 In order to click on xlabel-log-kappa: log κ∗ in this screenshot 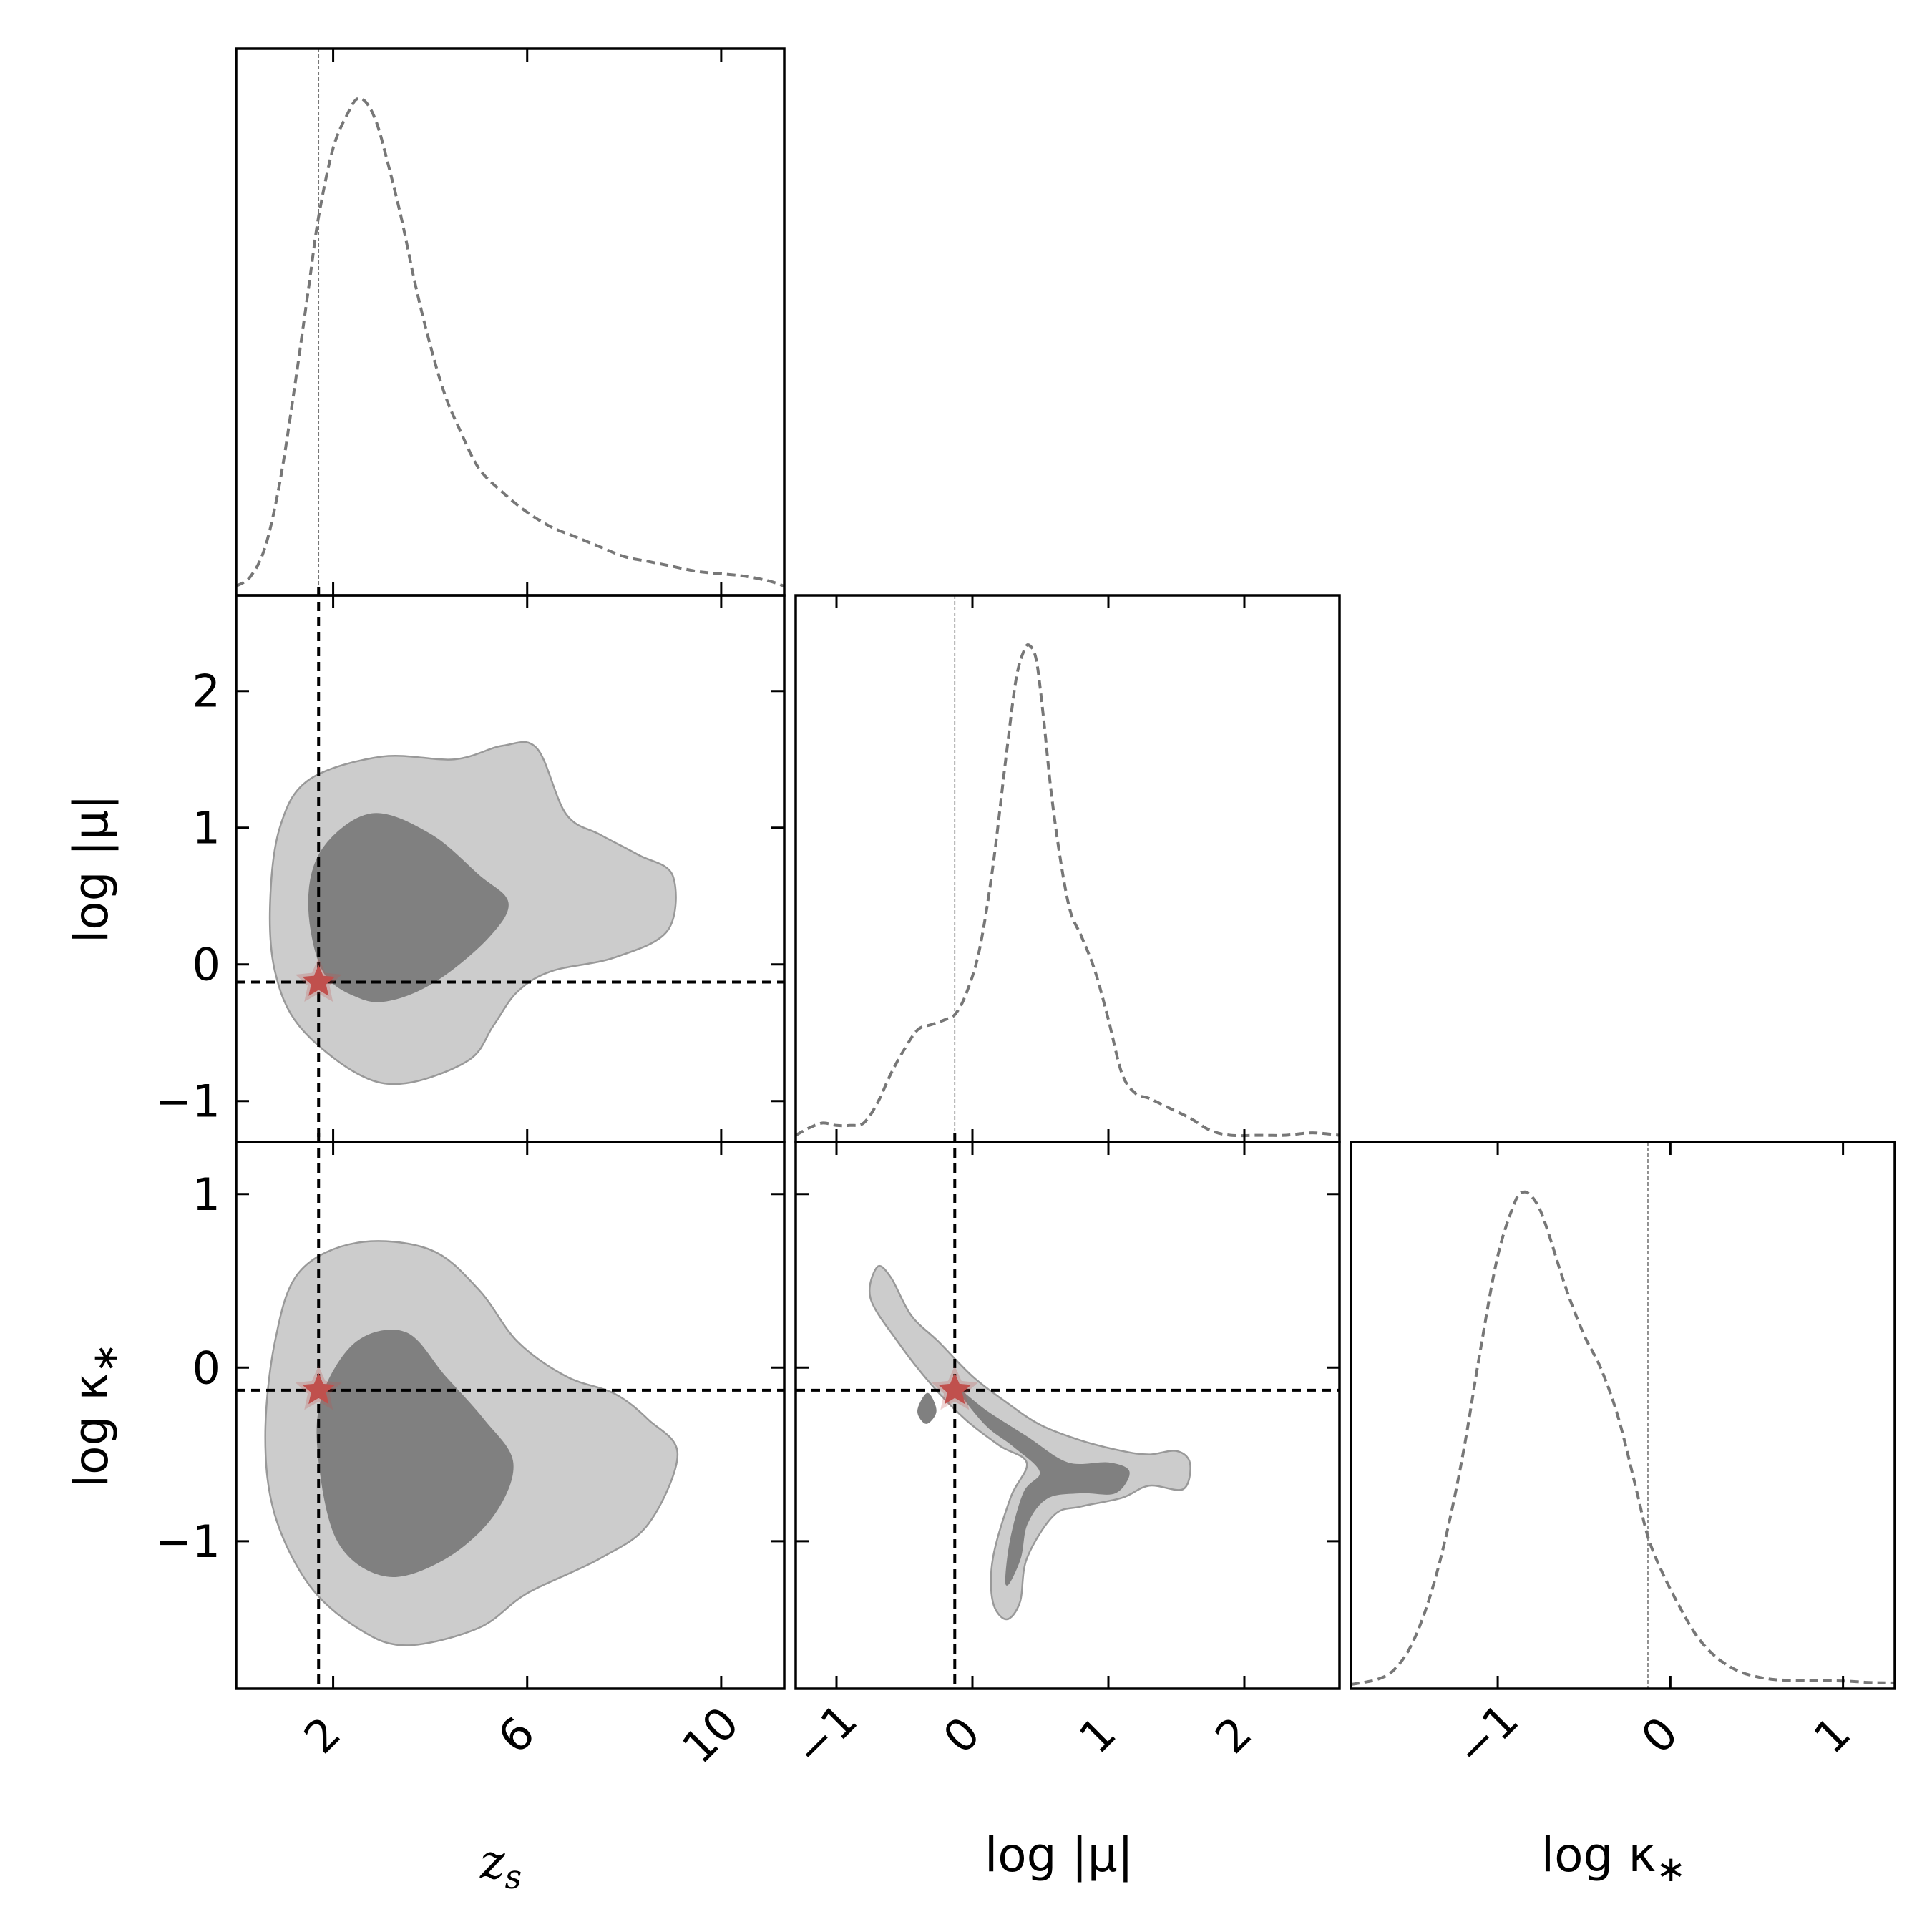, I will do `click(1613, 1859)`.